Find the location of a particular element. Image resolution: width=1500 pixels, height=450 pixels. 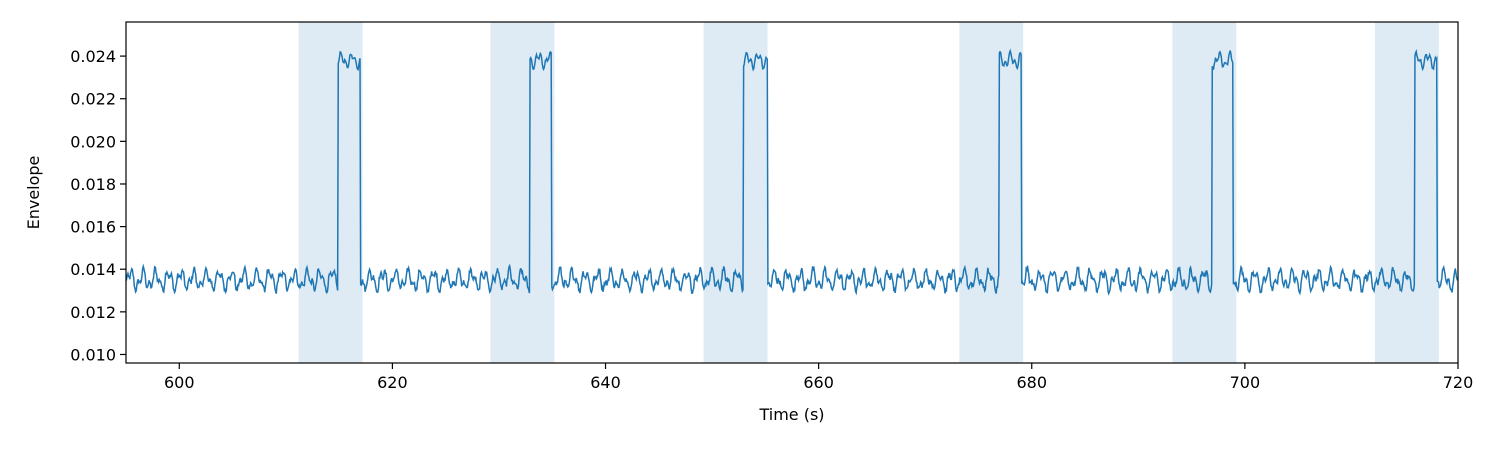

x-tick-label: 720 is located at coordinates (1458, 382).